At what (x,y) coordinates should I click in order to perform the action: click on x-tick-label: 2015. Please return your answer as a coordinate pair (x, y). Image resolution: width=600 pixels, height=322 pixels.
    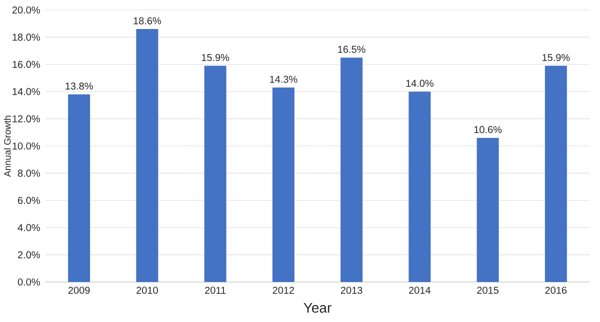
    Looking at the image, I should click on (488, 290).